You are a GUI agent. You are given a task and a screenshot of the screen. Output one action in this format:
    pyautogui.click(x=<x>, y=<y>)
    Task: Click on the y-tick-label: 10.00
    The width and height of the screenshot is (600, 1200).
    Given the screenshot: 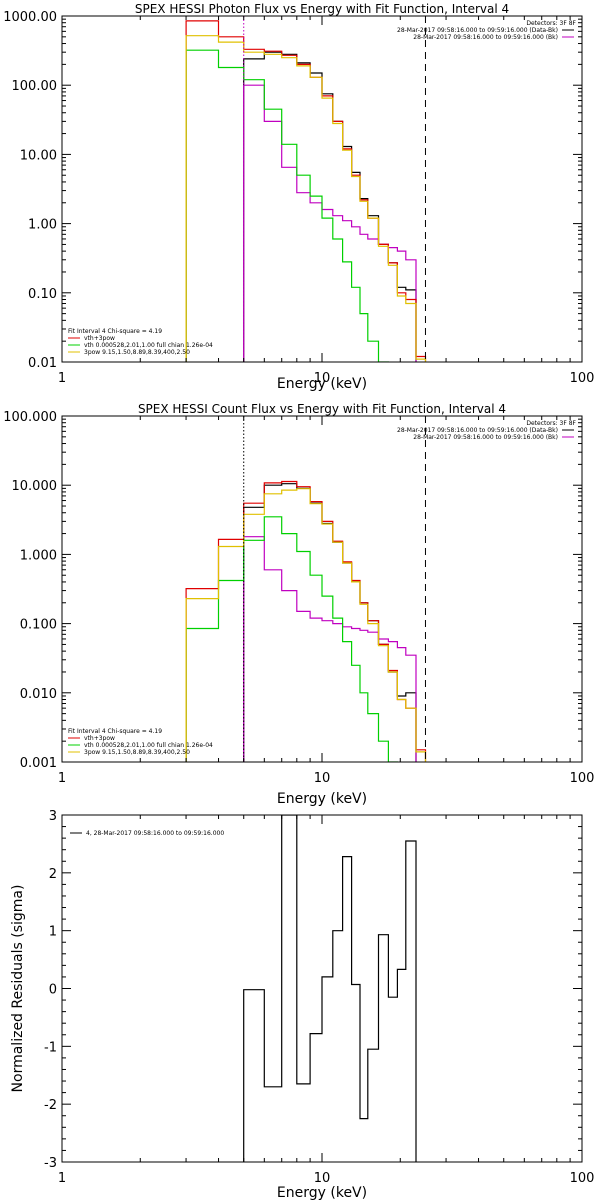 What is the action you would take?
    pyautogui.click(x=38, y=155)
    